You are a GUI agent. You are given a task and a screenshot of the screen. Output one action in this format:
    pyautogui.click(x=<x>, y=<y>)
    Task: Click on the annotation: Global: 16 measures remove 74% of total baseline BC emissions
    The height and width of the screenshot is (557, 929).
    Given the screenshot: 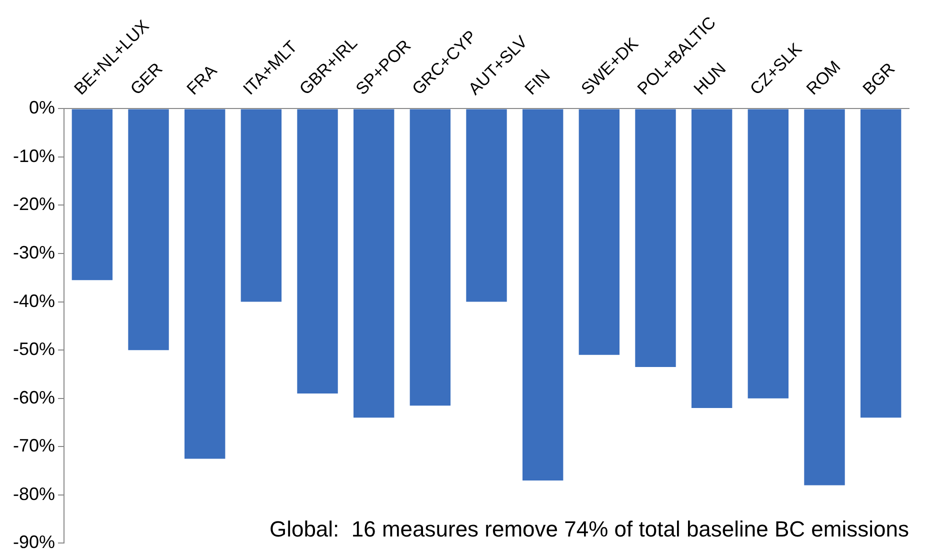 What is the action you would take?
    pyautogui.click(x=589, y=529)
    